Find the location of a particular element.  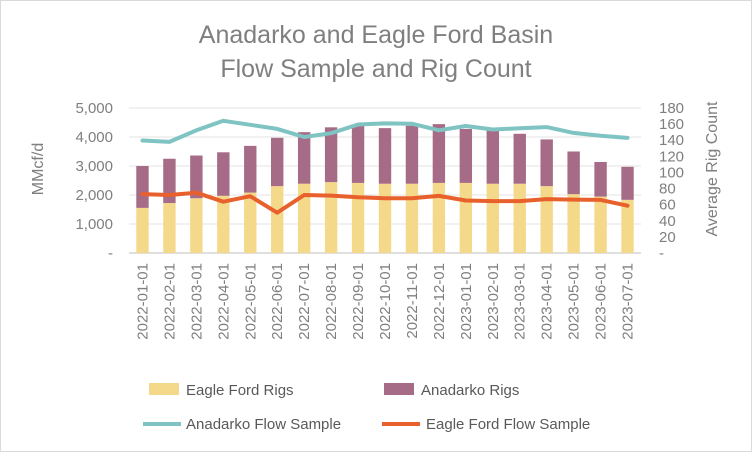

legend-swatch-eagle-ford-rigs is located at coordinates (164, 389).